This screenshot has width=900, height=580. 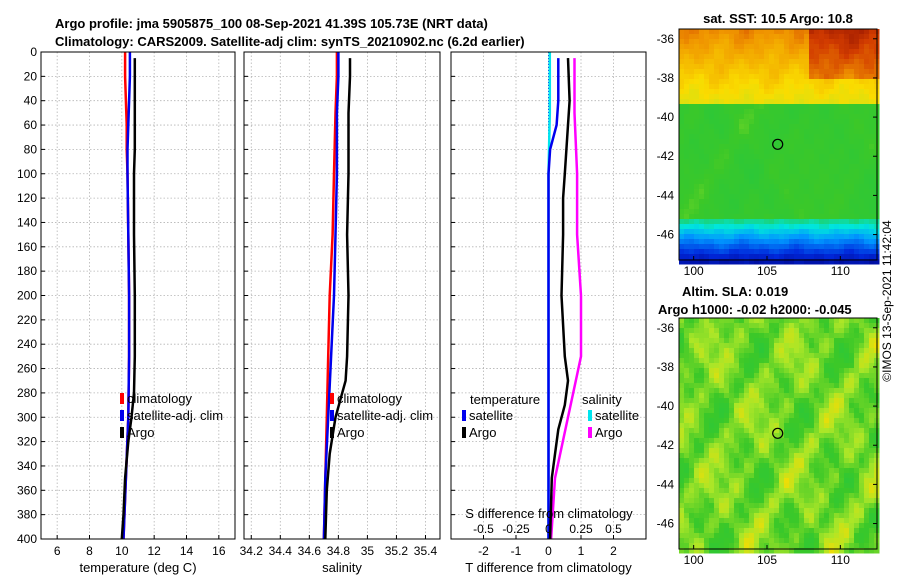 I want to click on map-frame, so click(x=778, y=433).